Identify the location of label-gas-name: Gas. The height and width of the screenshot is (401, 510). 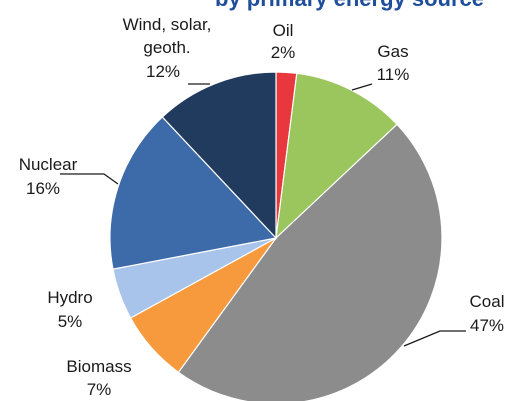
(392, 51).